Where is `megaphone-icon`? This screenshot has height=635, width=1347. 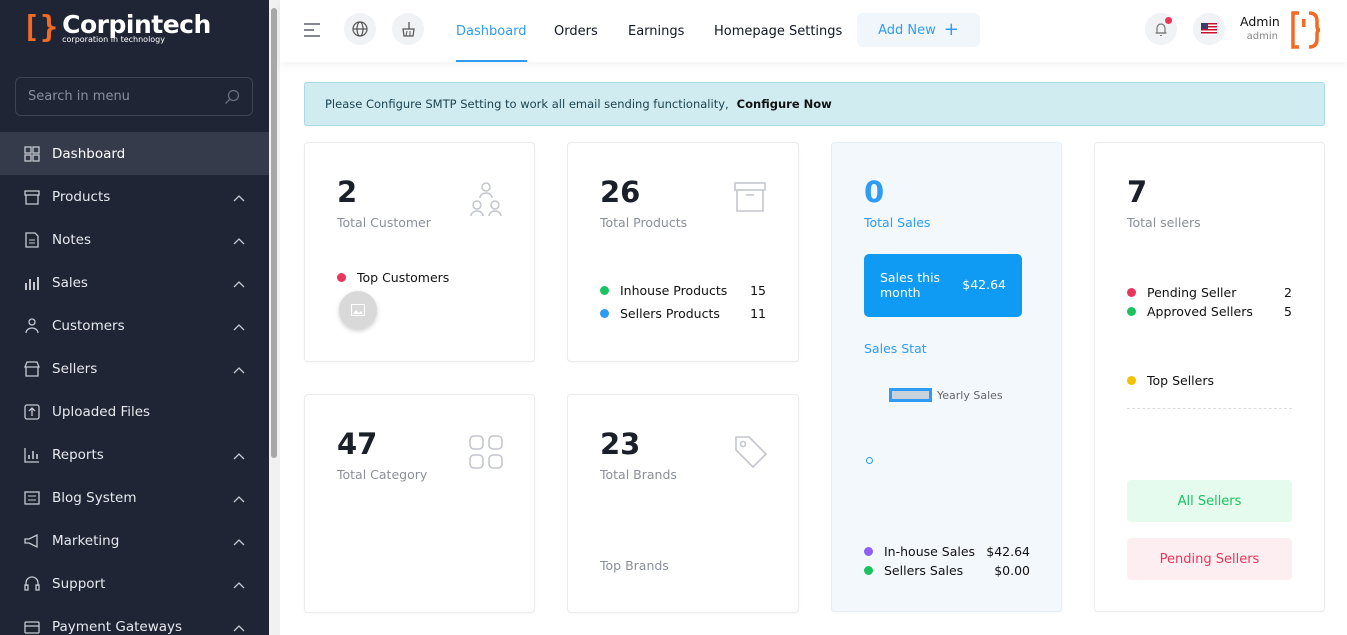 megaphone-icon is located at coordinates (32, 541).